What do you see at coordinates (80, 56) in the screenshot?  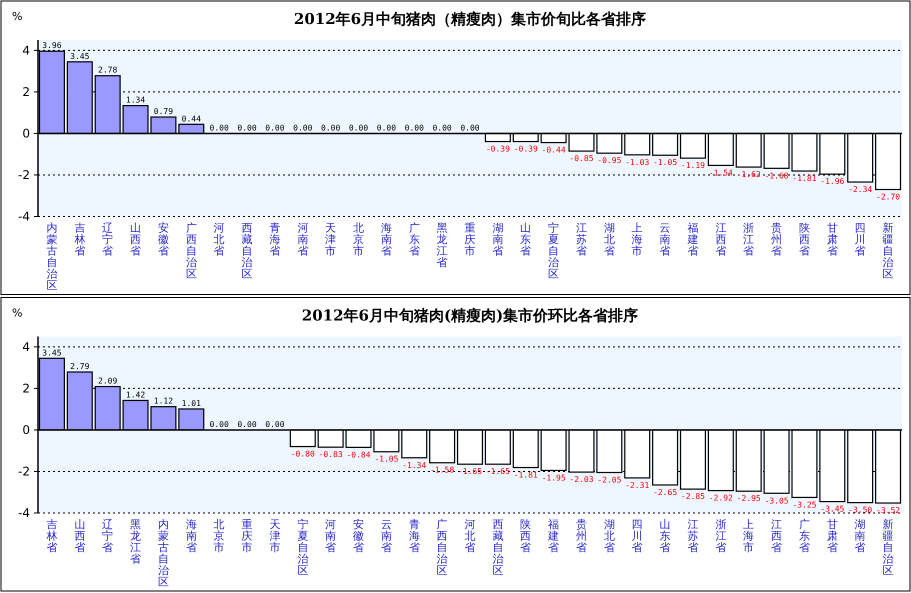 I see `data-label: 3.45` at bounding box center [80, 56].